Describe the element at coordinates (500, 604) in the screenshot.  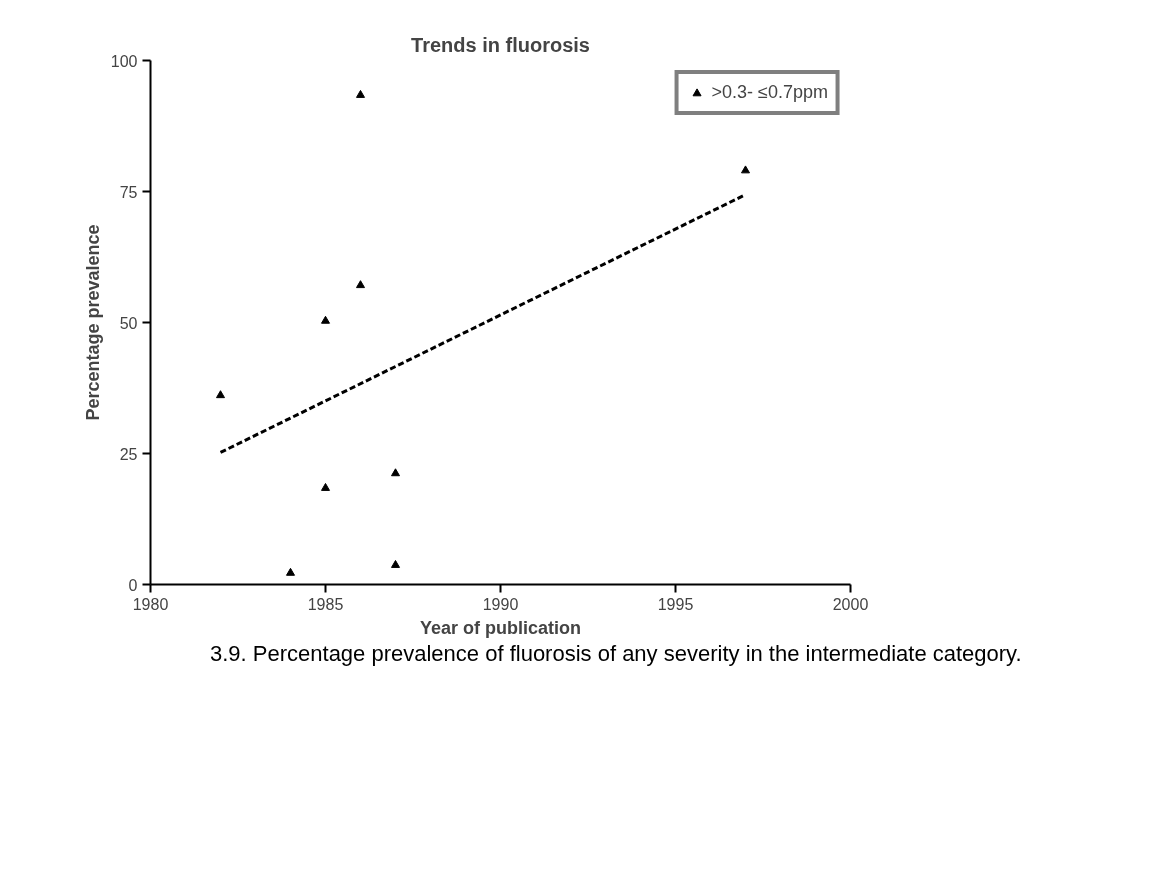
I see `x-tick-label: 1990` at that location.